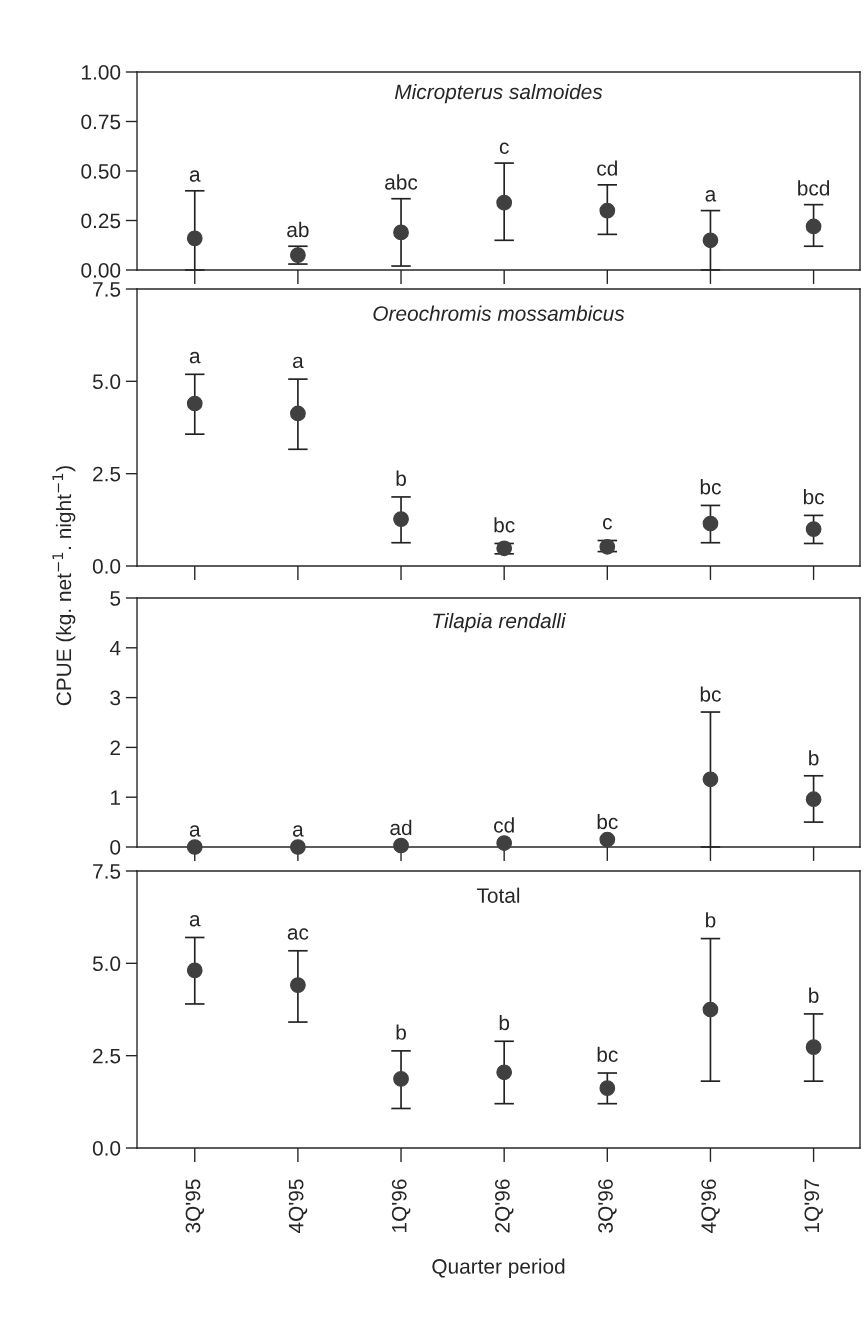  What do you see at coordinates (499, 313) in the screenshot?
I see `text: Oreochromis mossambicus` at bounding box center [499, 313].